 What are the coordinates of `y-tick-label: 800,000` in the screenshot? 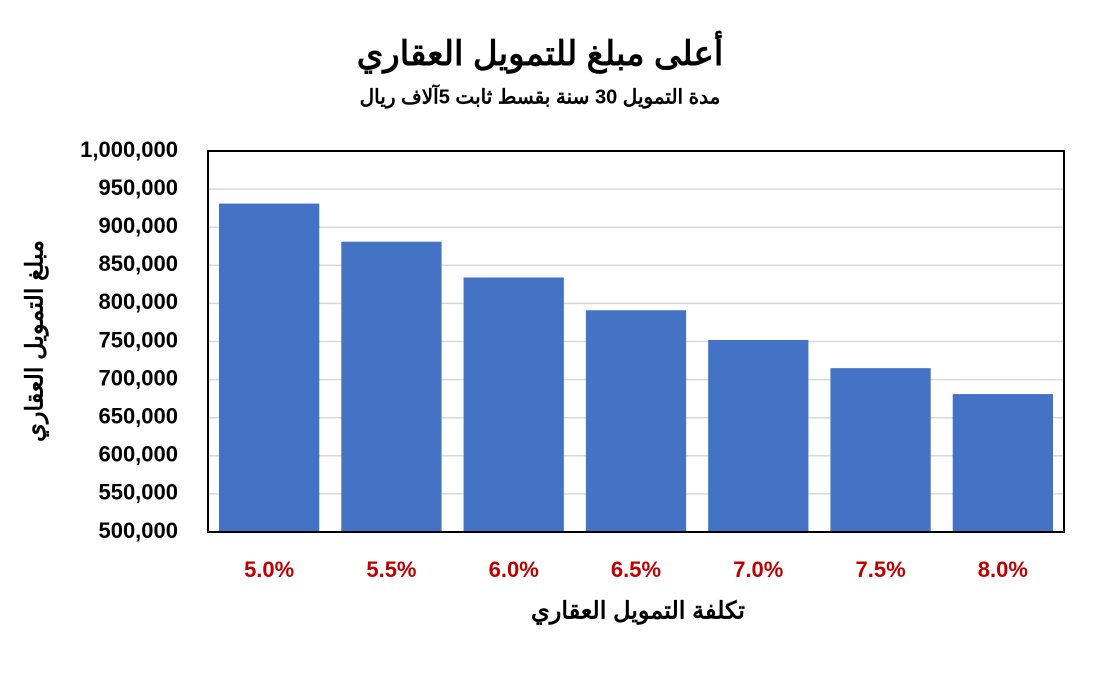 It's located at (138, 301).